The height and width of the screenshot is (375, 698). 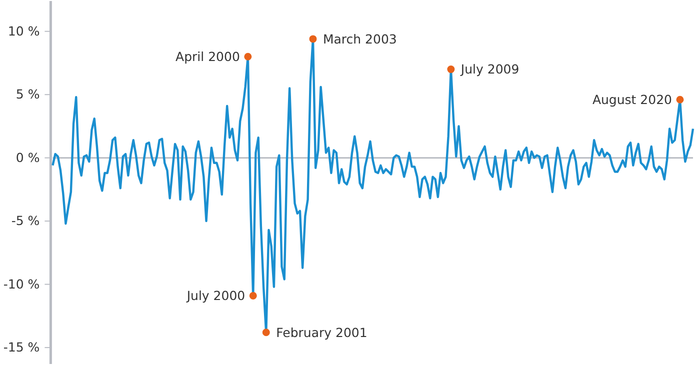 I want to click on y-tick-label: -5 %, so click(x=25, y=220).